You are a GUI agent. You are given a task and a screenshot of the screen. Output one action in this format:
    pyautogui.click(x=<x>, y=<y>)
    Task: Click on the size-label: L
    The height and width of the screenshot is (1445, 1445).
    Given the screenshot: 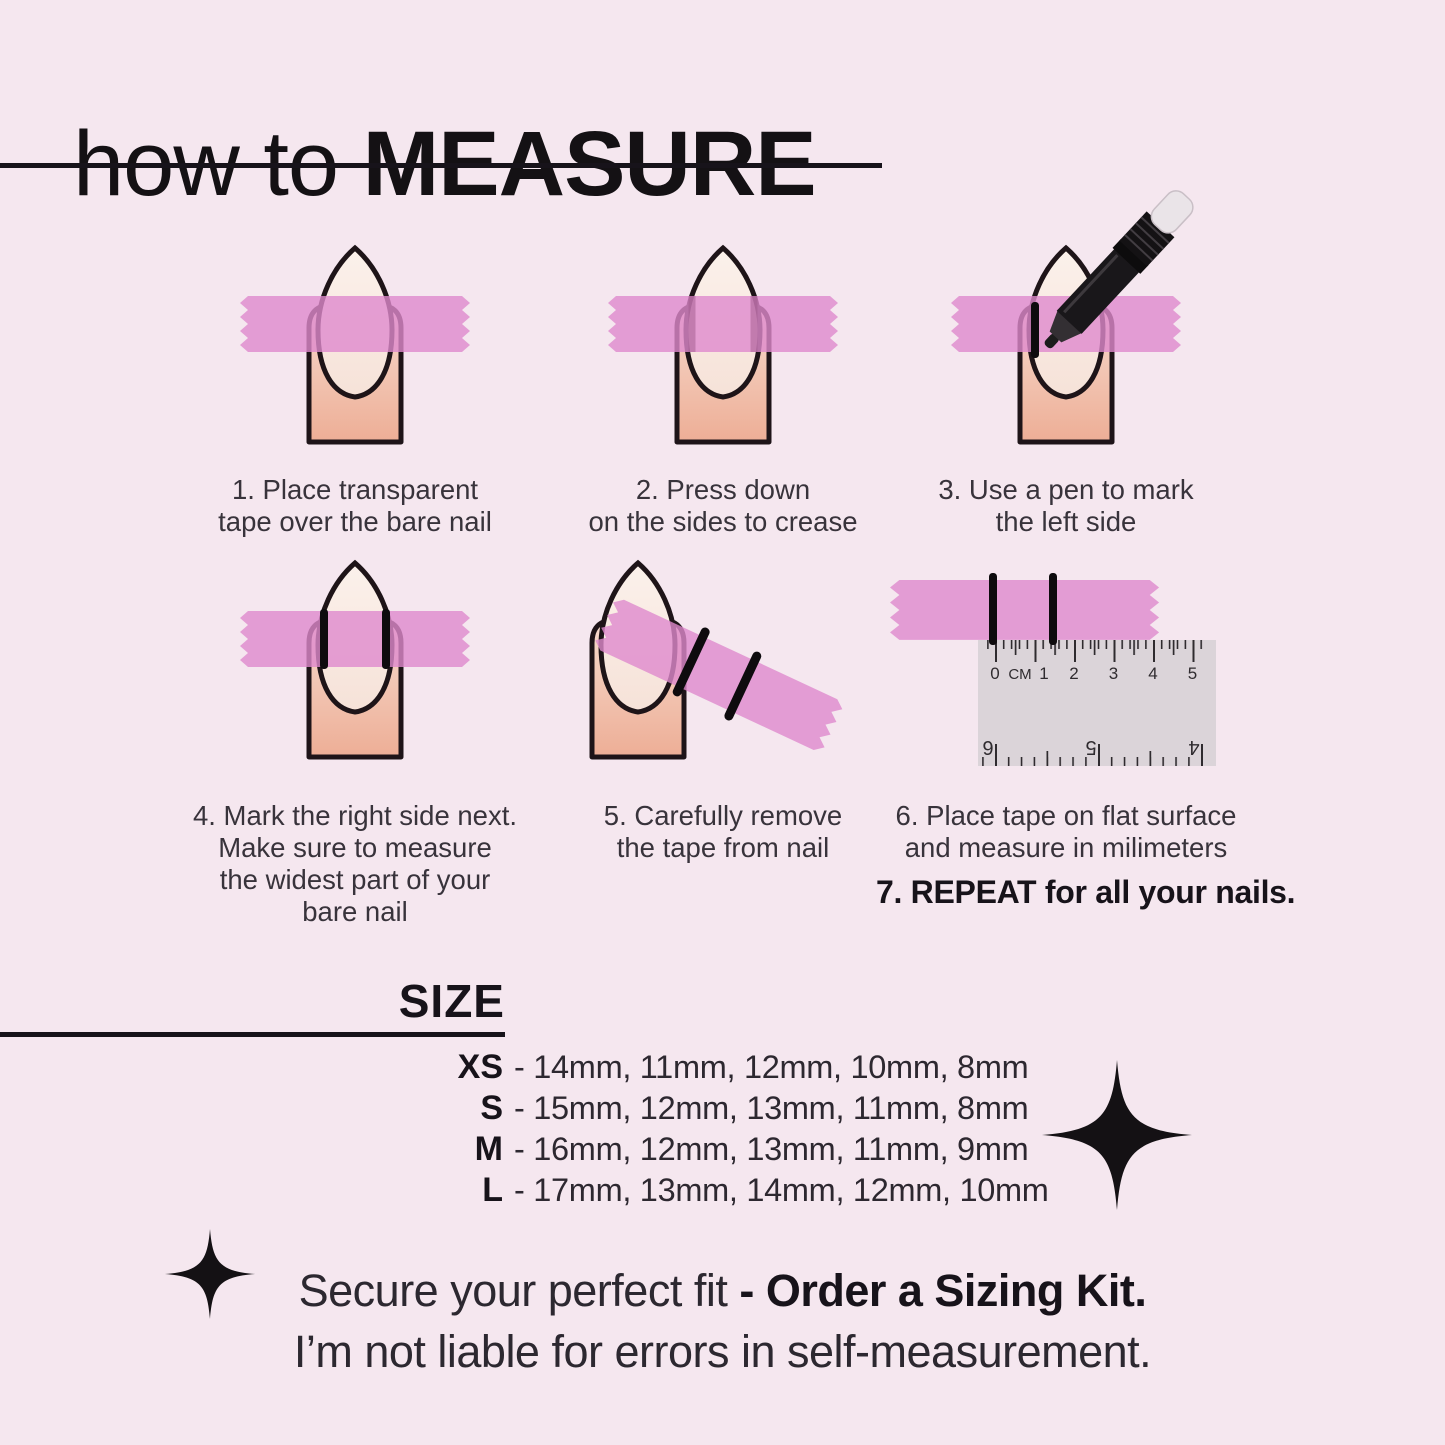 What is the action you would take?
    pyautogui.click(x=492, y=1190)
    